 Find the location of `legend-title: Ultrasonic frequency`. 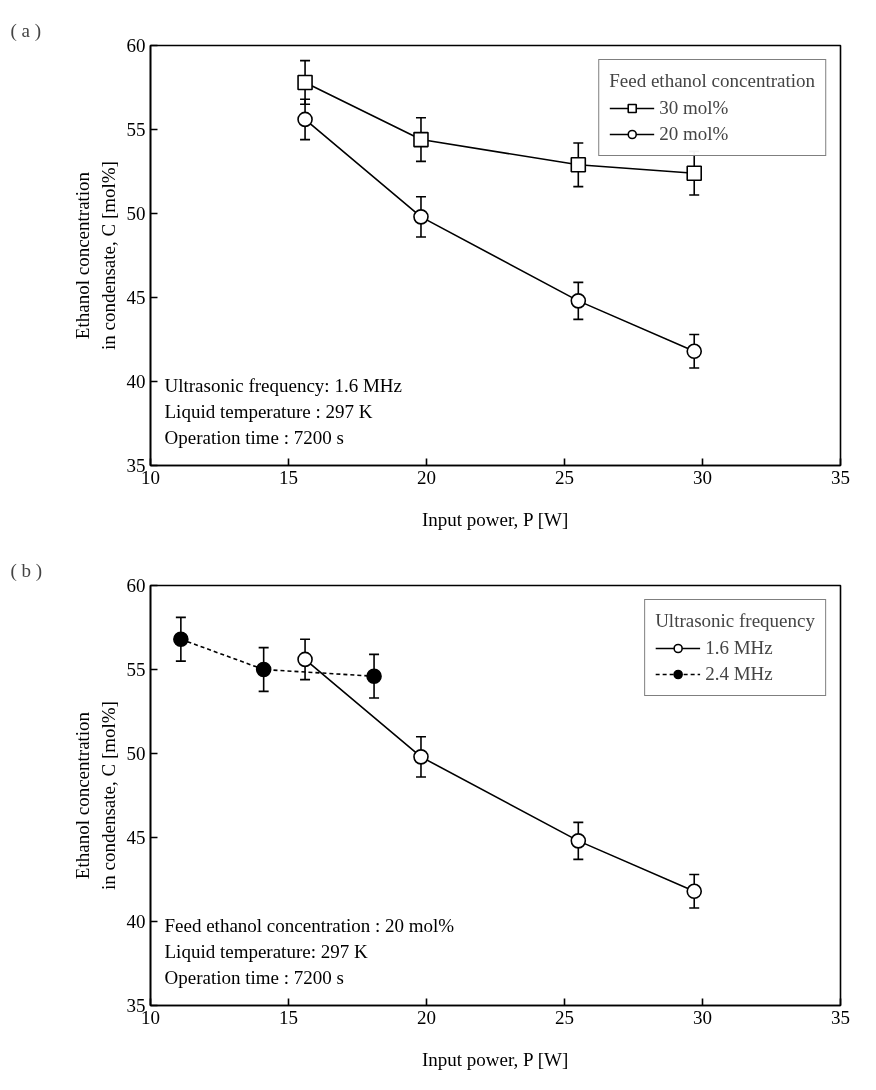

legend-title: Ultrasonic frequency is located at coordinates (735, 621).